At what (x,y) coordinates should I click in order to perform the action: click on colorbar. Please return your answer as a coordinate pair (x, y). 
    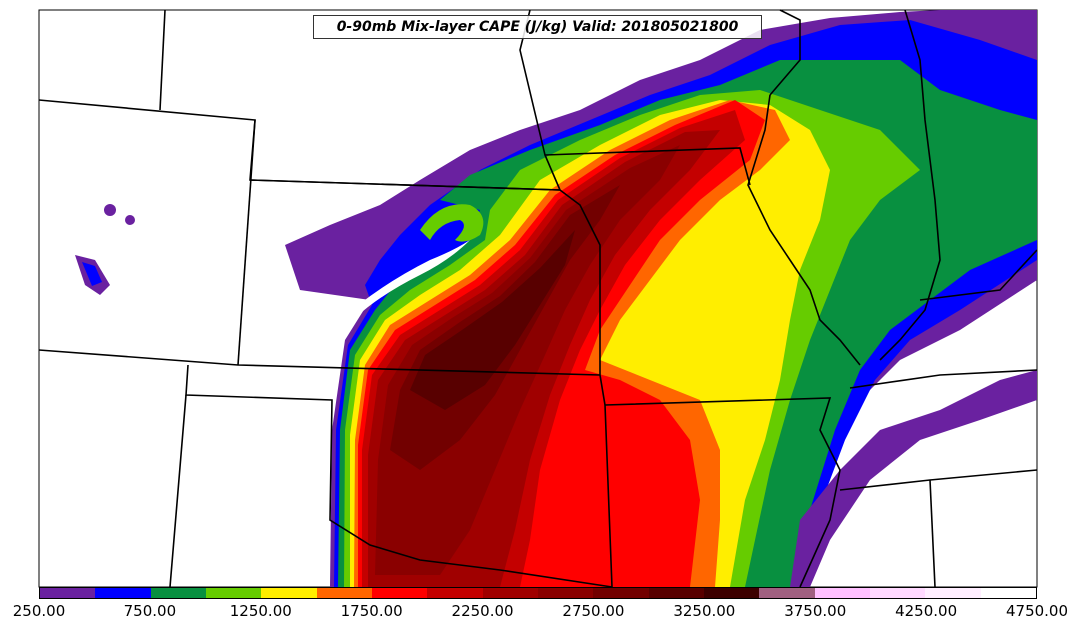
    Looking at the image, I should click on (538, 593).